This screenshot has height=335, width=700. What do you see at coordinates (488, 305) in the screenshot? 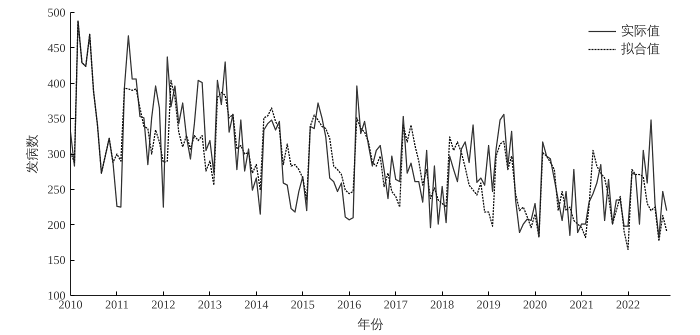
I see `x-tick-label: 2019` at bounding box center [488, 305].